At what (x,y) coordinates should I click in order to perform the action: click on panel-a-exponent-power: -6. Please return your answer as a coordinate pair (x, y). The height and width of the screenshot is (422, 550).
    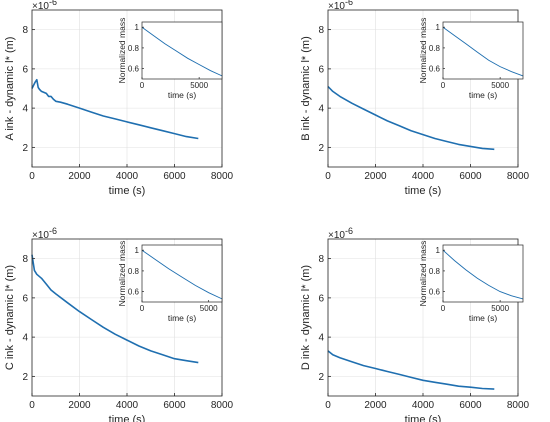
    Looking at the image, I should click on (53, 3).